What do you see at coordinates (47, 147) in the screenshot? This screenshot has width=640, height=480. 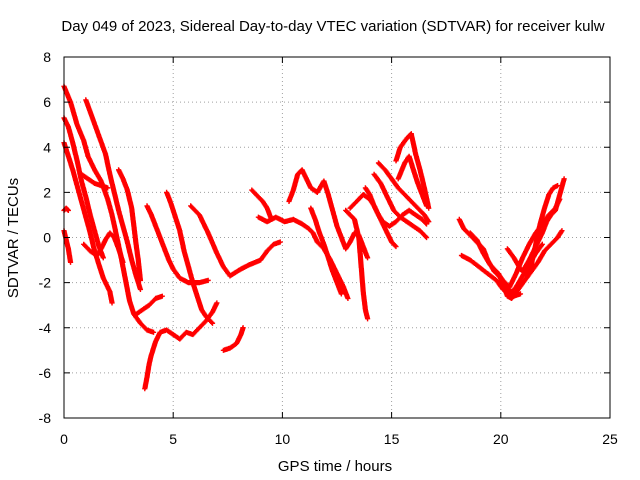 I see `y-tick-label: 4` at bounding box center [47, 147].